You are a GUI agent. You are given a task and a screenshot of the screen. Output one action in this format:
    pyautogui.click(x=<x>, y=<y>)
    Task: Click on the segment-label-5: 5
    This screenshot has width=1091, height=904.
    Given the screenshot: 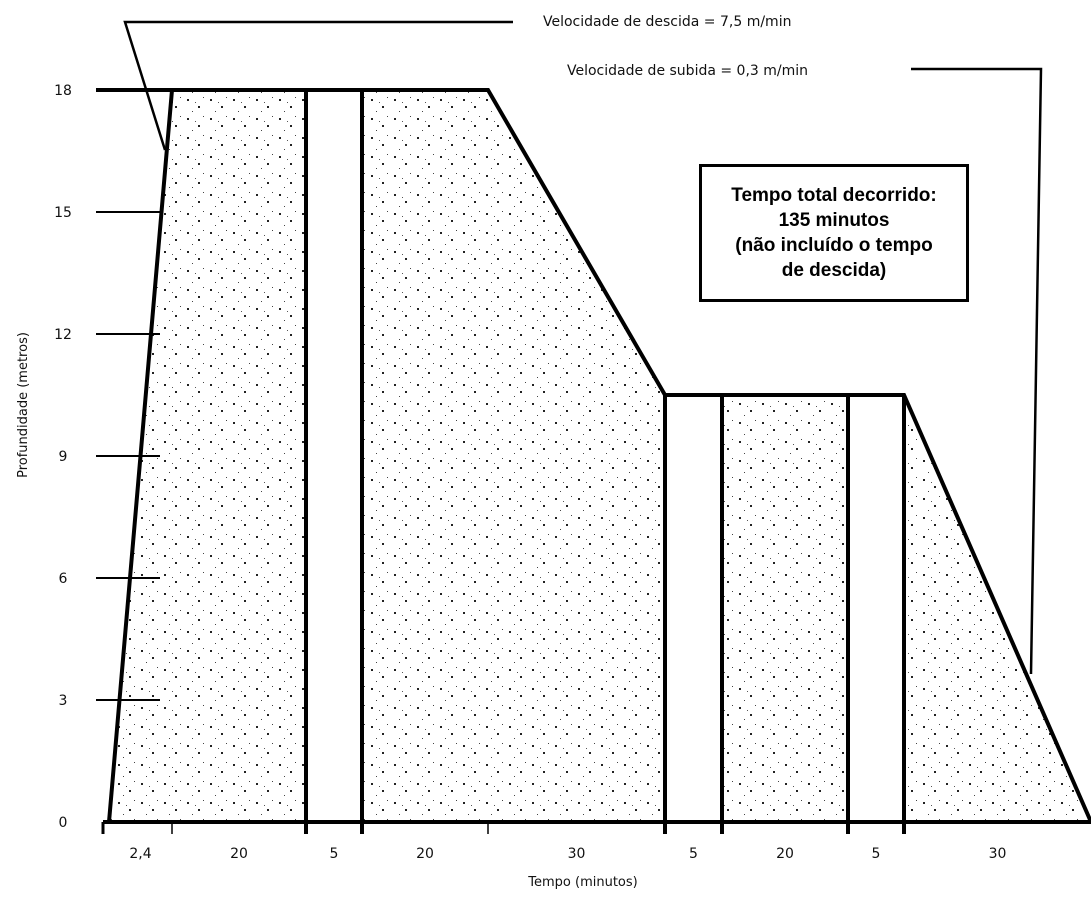 What is the action you would take?
    pyautogui.click(x=693, y=854)
    